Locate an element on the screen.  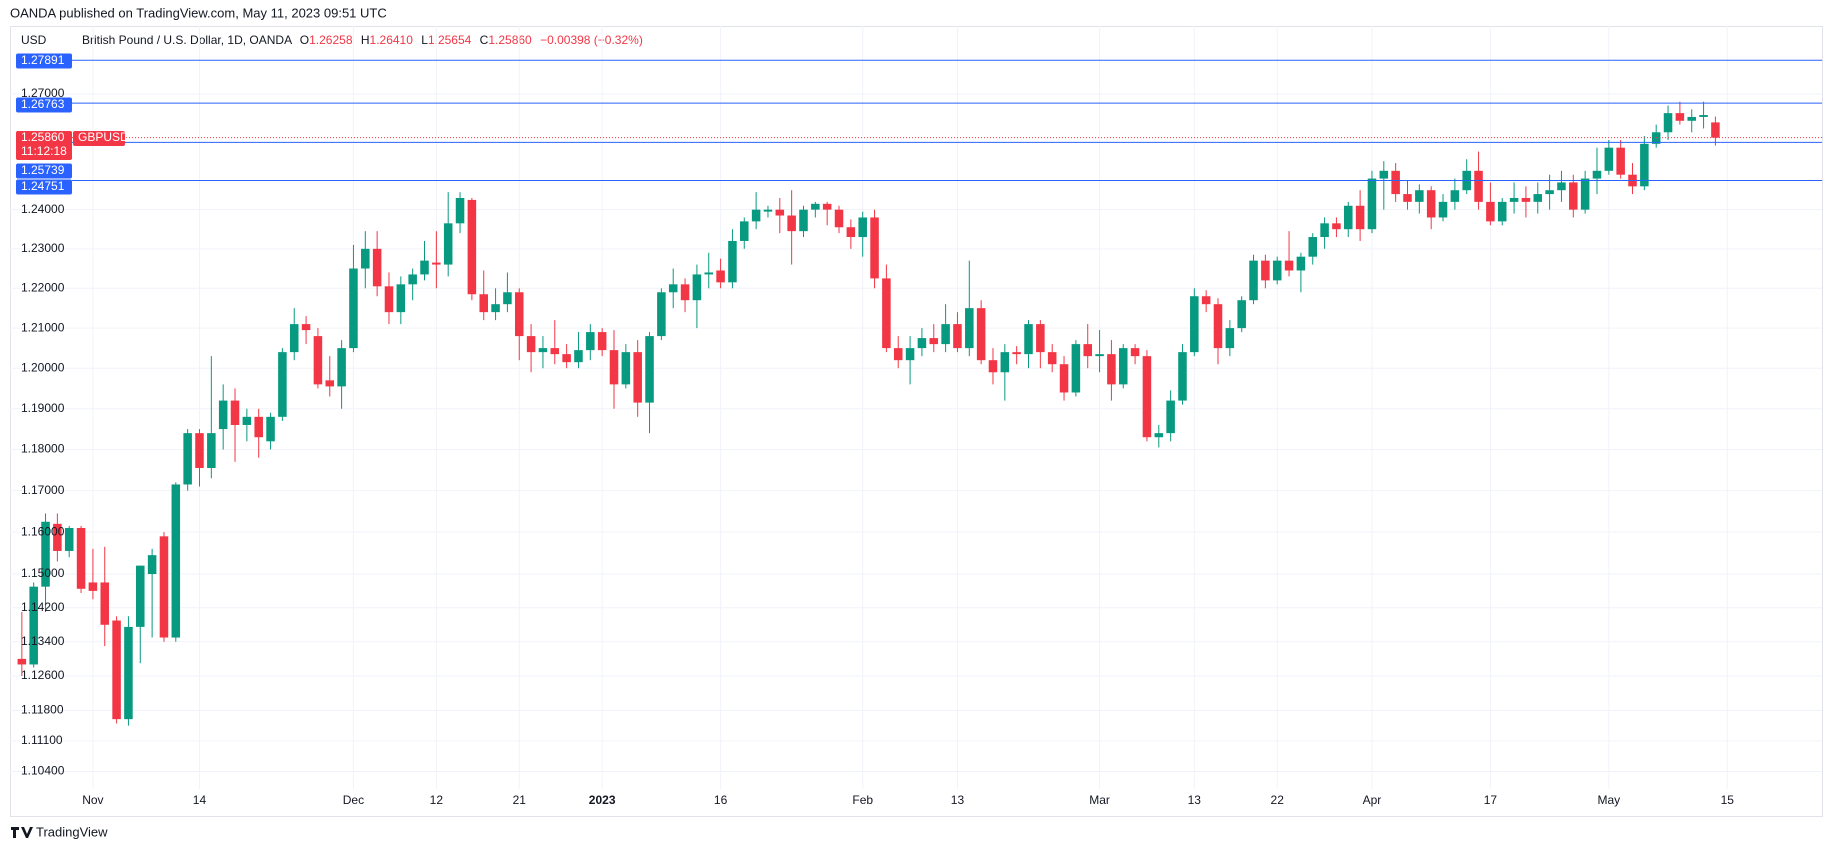
y-tick-label: 1.21000 is located at coordinates (43, 327).